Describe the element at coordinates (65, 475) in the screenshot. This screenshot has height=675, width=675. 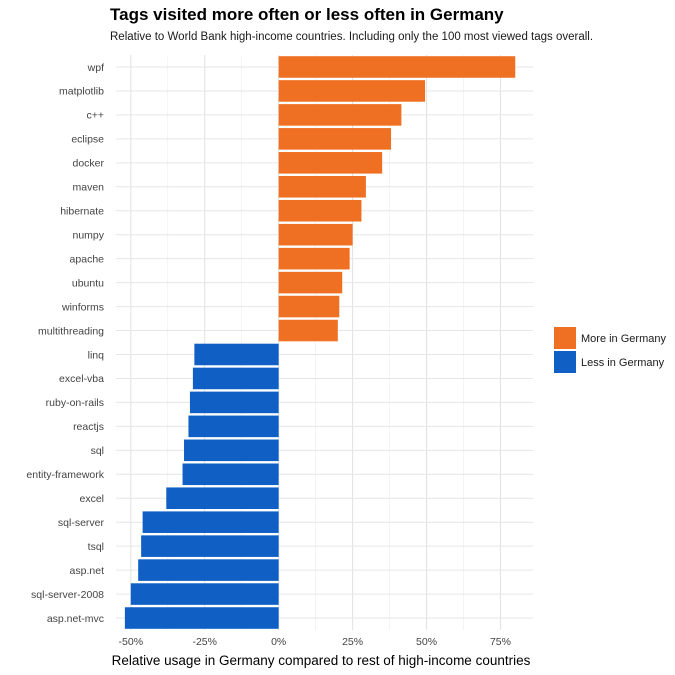
I see `category-label: entity-framework` at that location.